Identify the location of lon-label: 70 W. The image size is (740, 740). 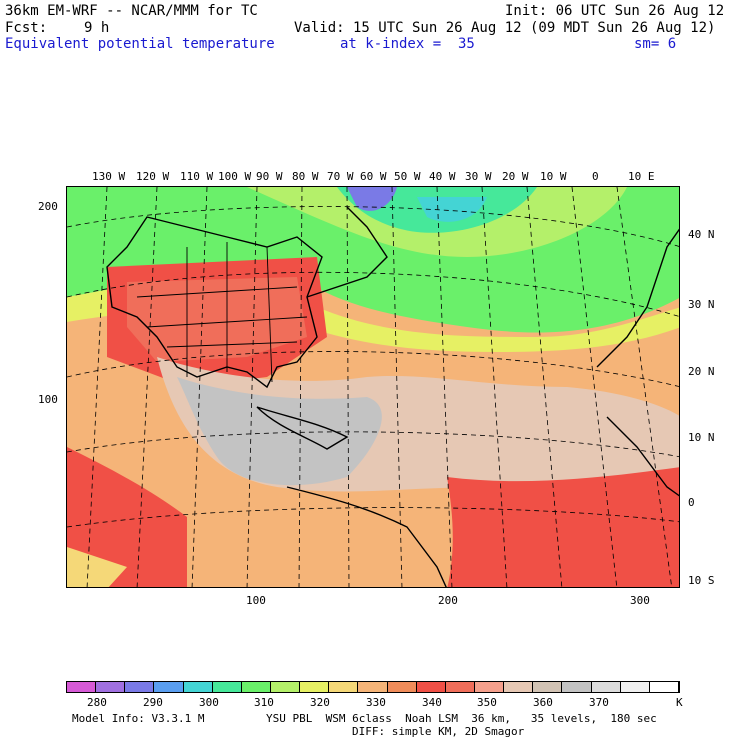
(340, 176).